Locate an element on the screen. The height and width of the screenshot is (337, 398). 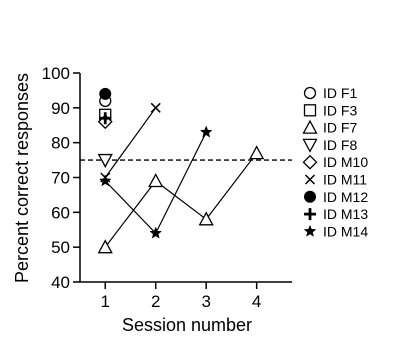
y-tick-label: 60 is located at coordinates (60, 212).